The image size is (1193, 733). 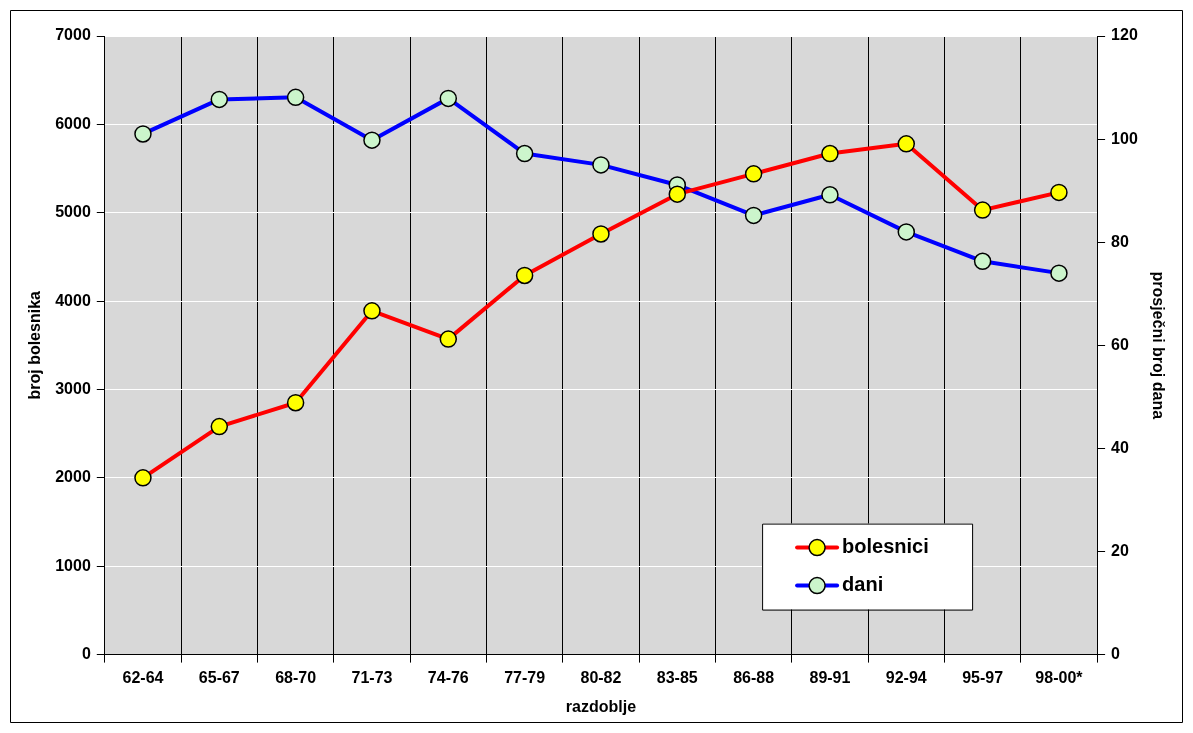 I want to click on y2-tick-label: 120, so click(x=1124, y=35).